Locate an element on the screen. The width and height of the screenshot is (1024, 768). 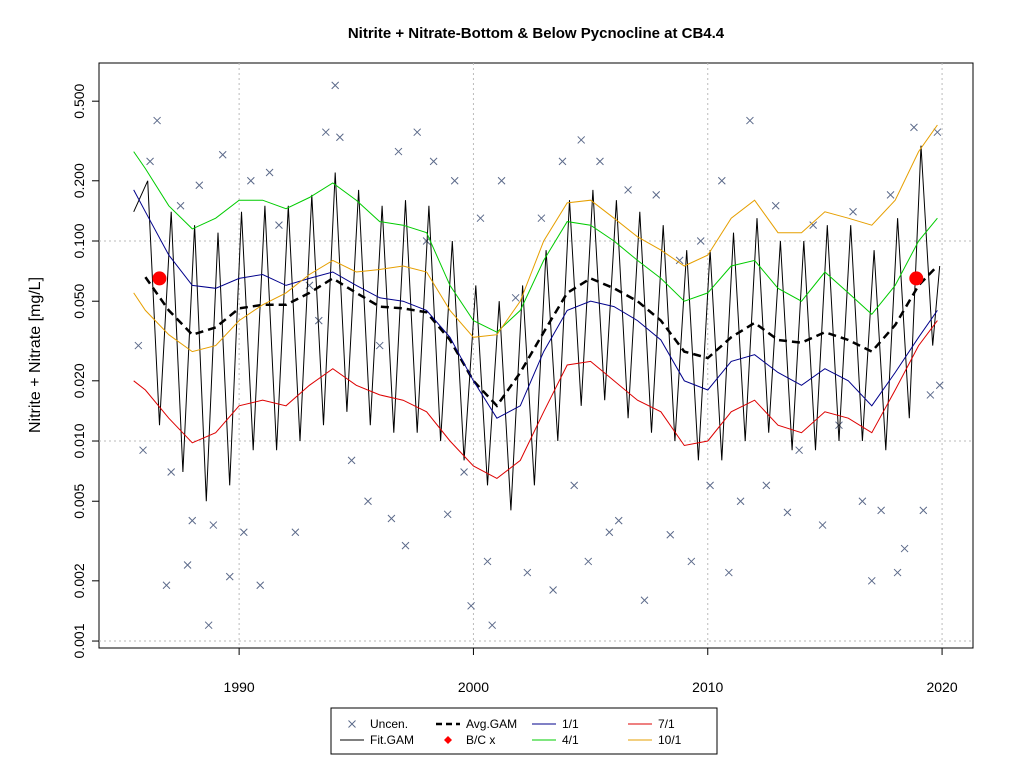
x-tick-label: 2010 is located at coordinates (707, 687).